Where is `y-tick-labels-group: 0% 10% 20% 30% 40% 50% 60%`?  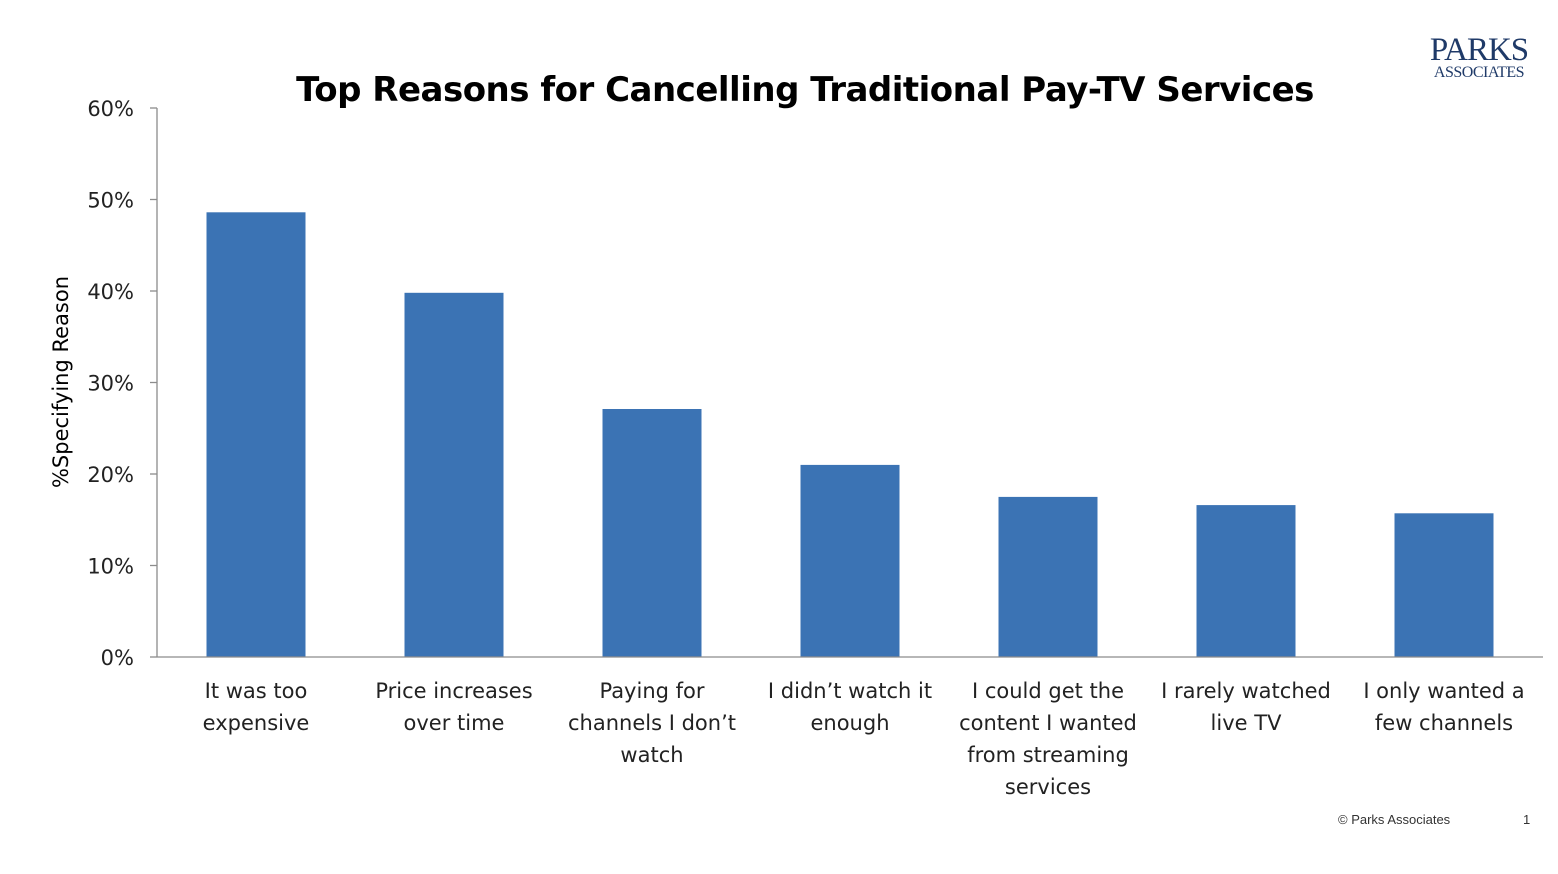 y-tick-labels-group: 0% 10% 20% 30% 40% 50% 60% is located at coordinates (122, 383).